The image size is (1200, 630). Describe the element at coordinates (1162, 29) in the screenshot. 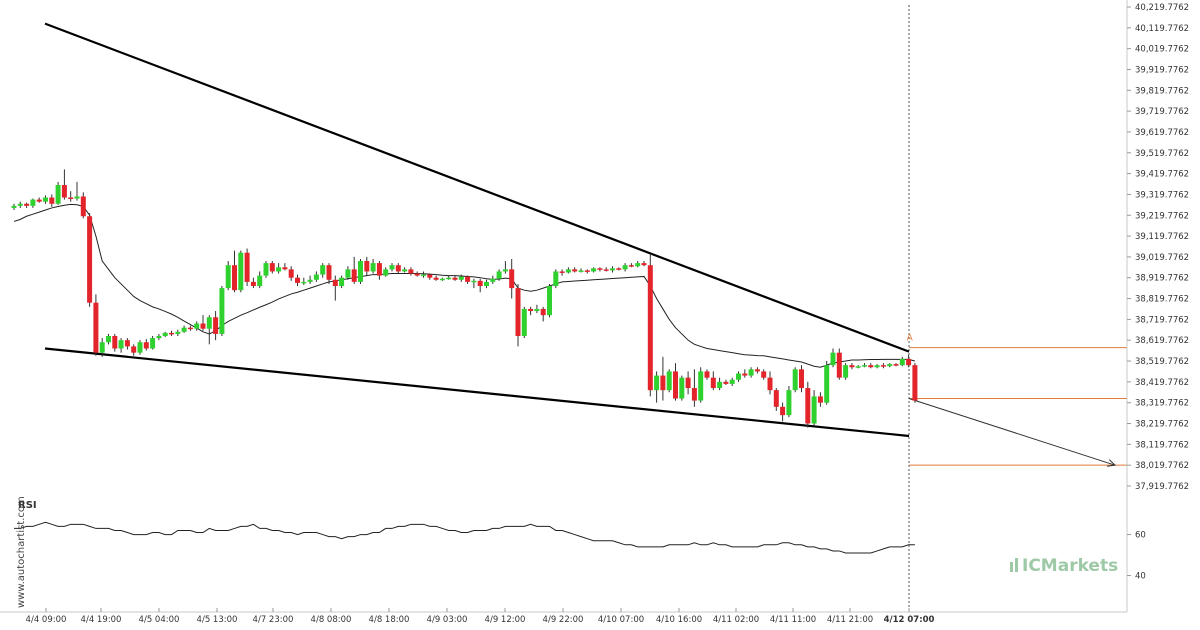

I see `price-tick-label: 40,119.7762` at that location.